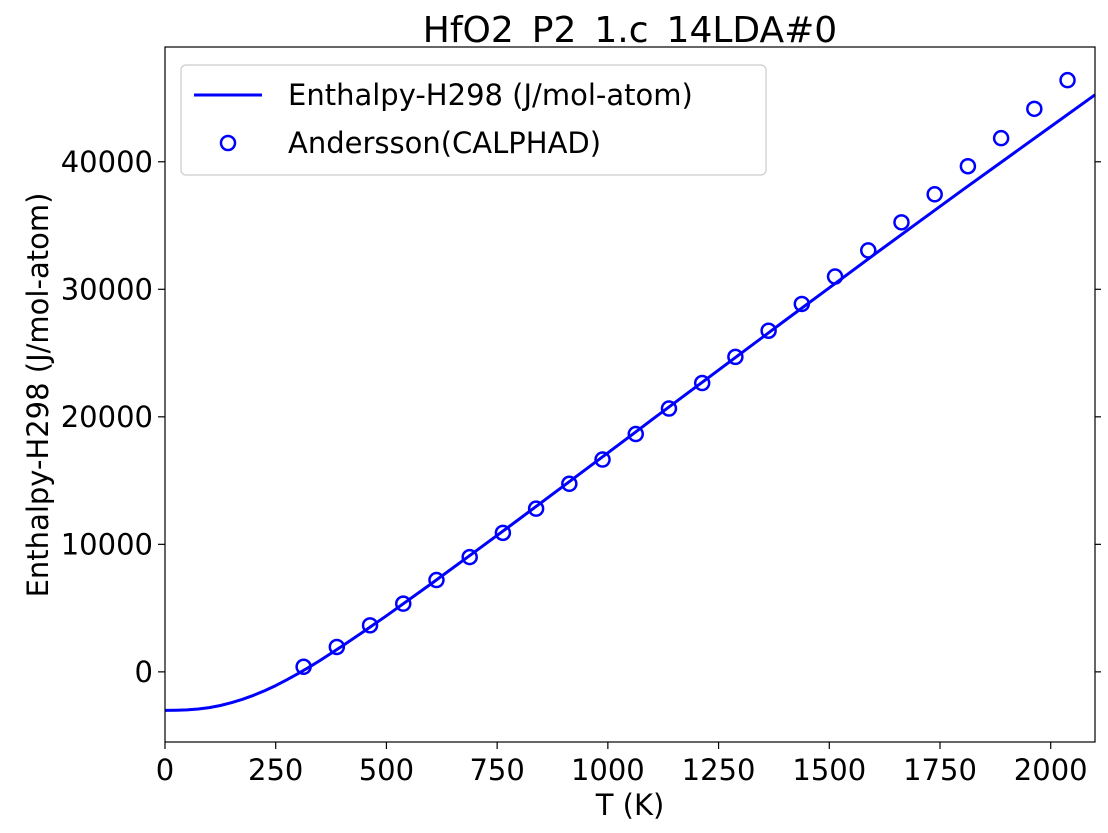 This screenshot has width=1108, height=833. I want to click on x-tick-label: 0, so click(165, 770).